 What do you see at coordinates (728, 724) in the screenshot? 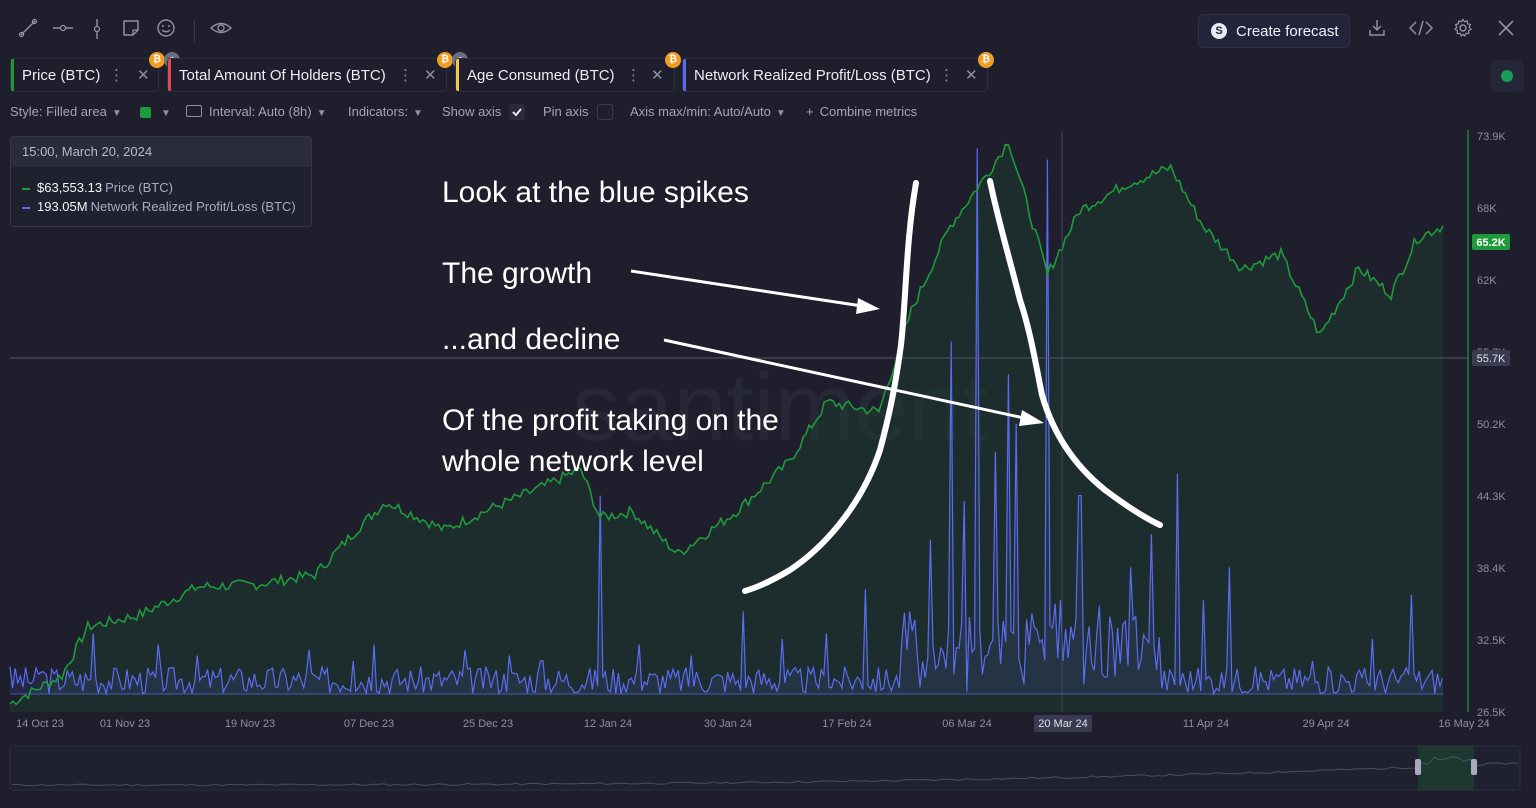
I see `x-tick-label: 30 Jan 24` at bounding box center [728, 724].